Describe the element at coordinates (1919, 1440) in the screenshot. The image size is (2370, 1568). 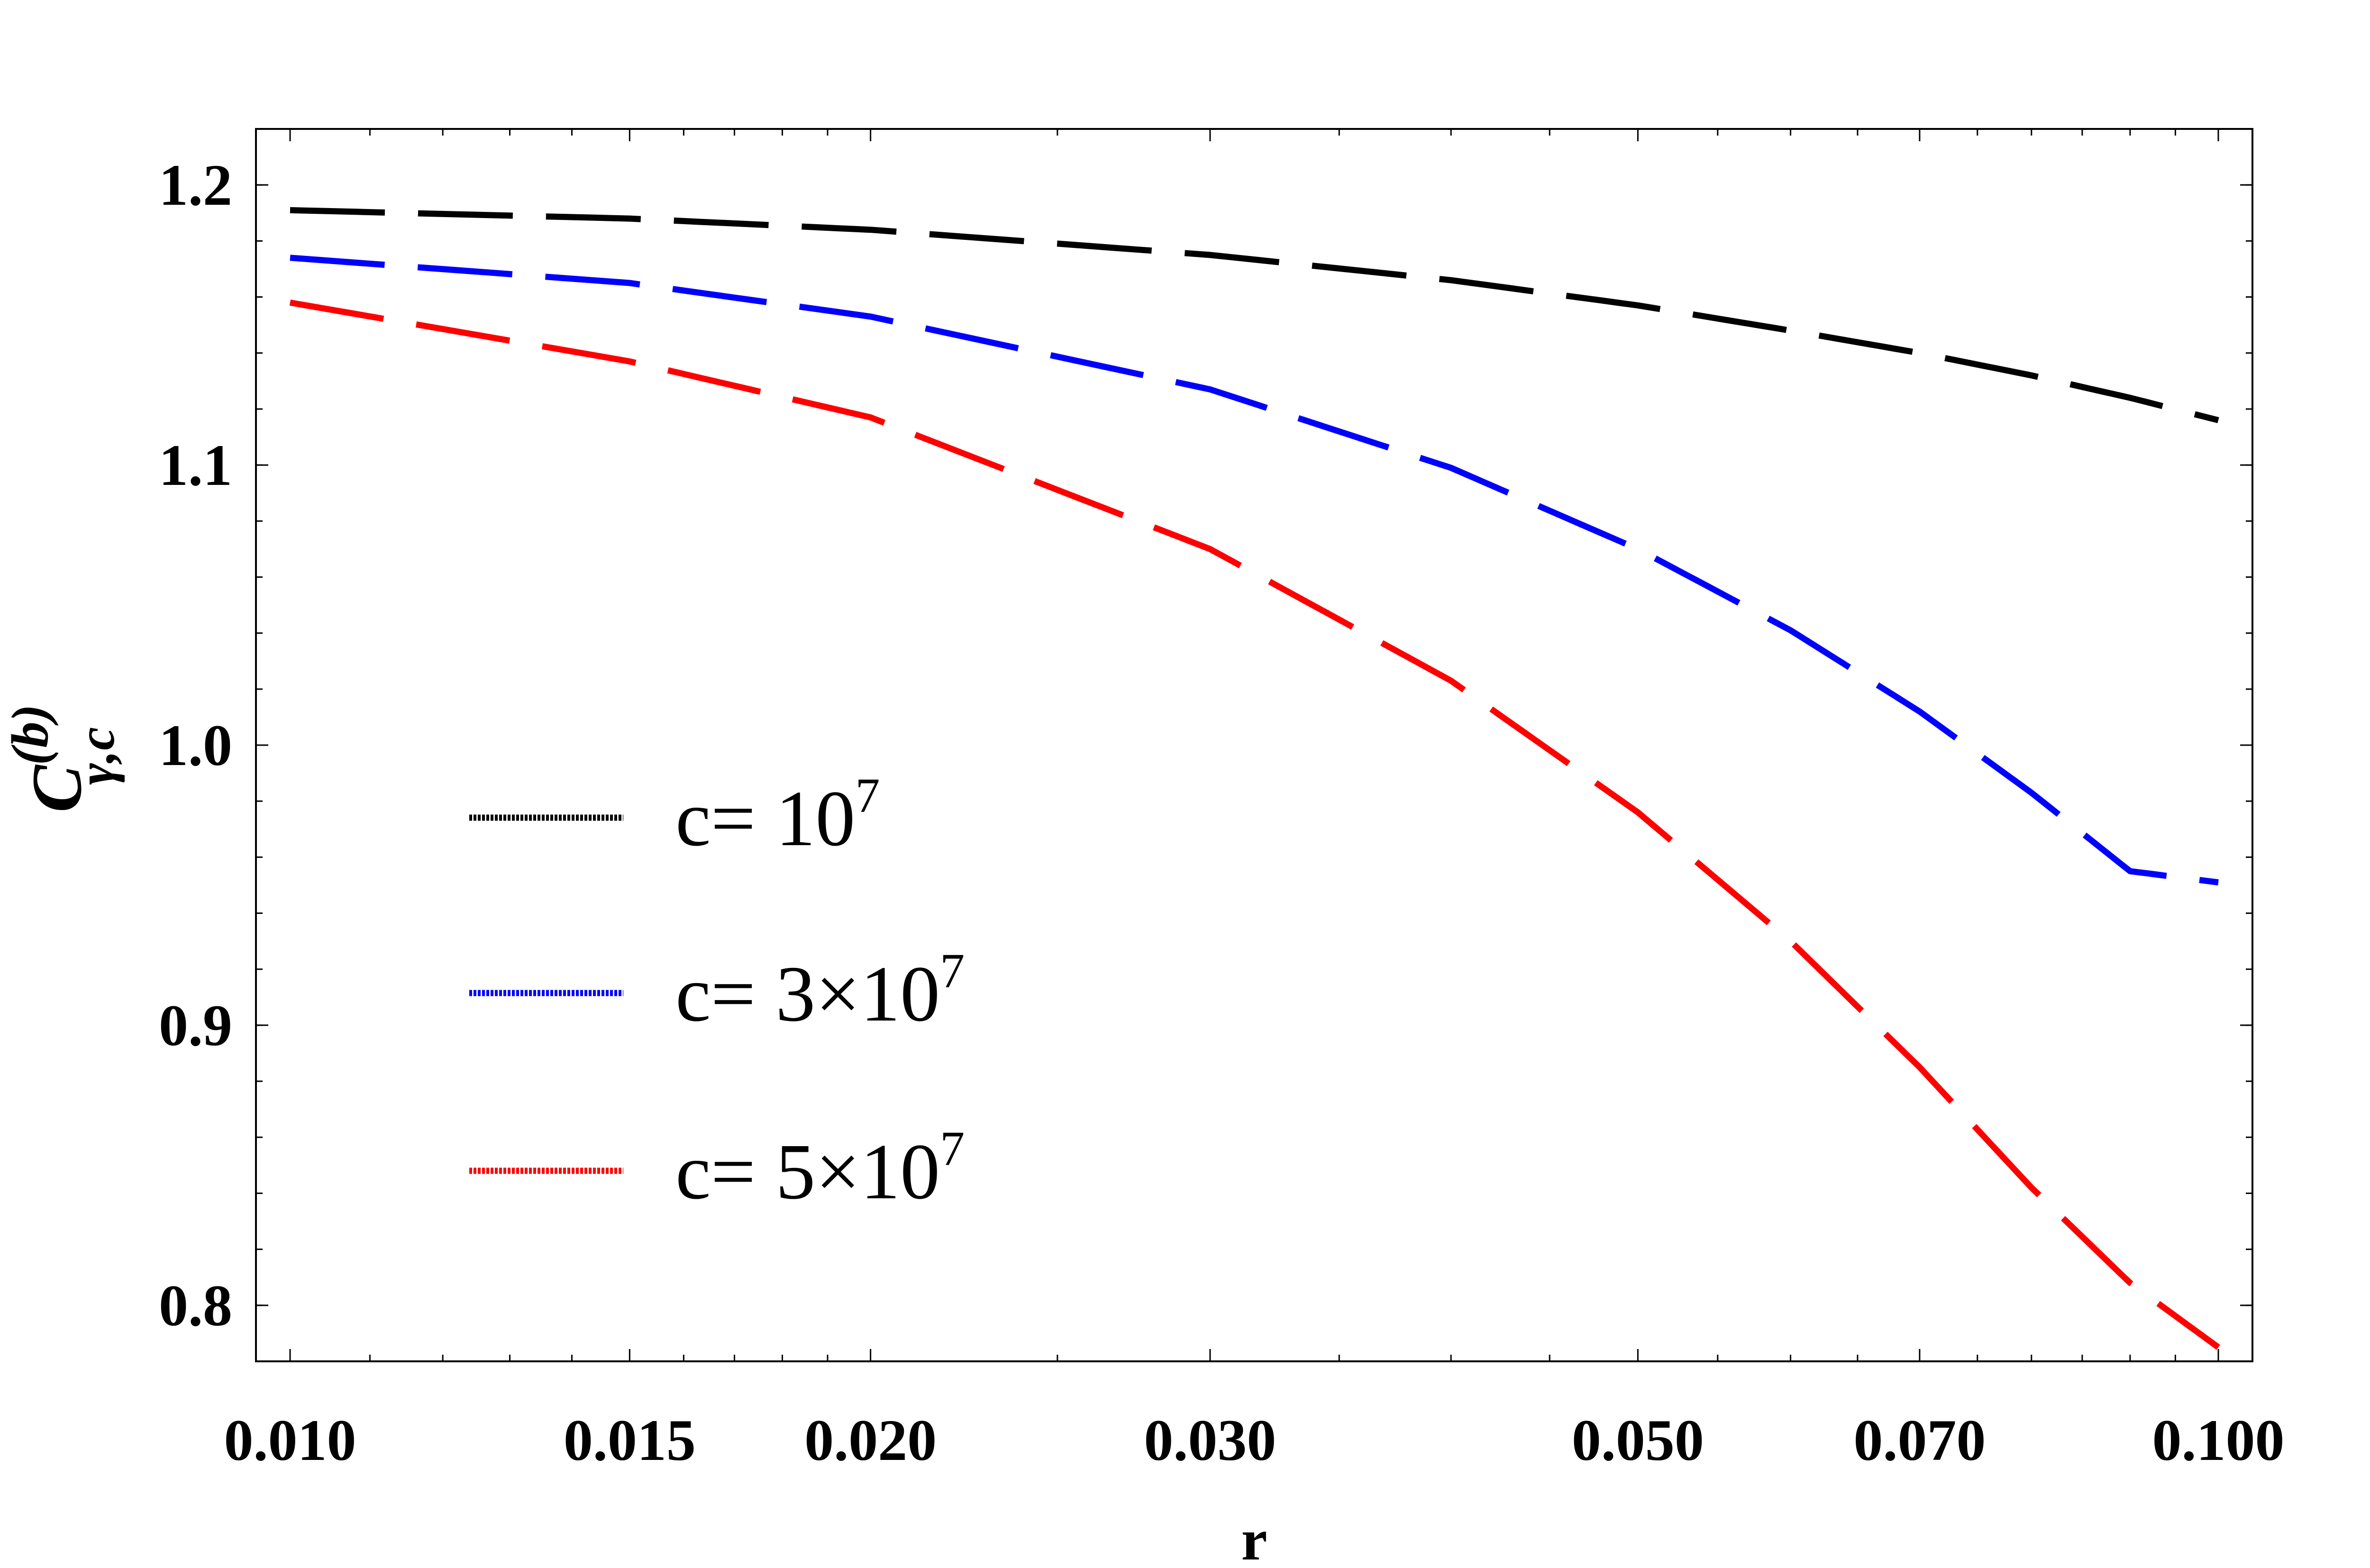
I see `x-tick-label: 0.070` at that location.